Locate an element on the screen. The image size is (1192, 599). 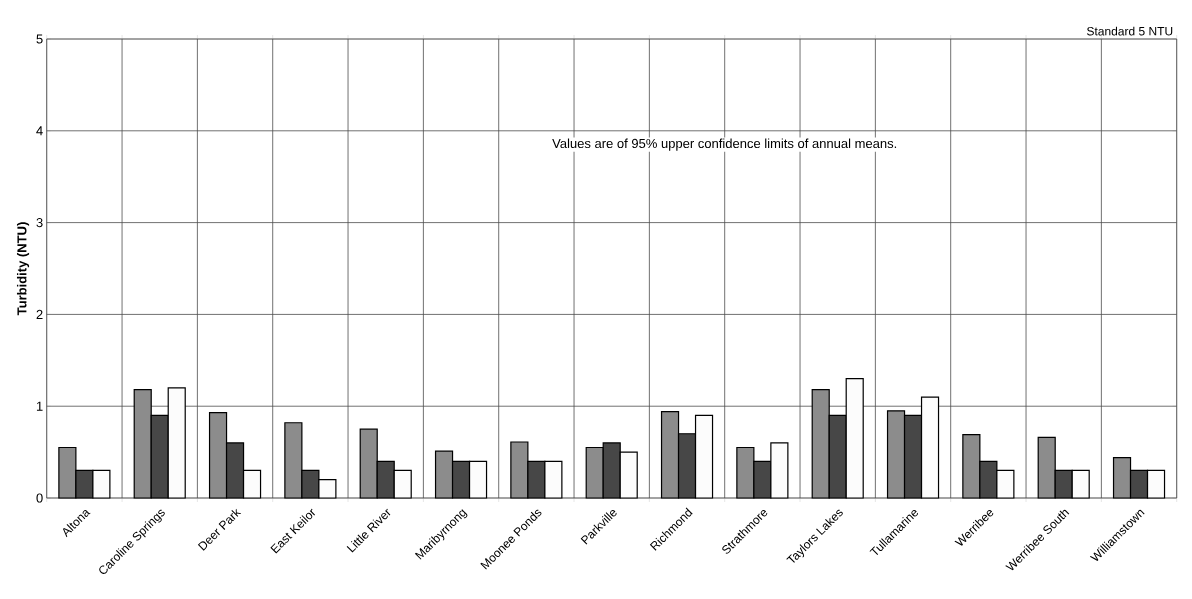
y-tick-label: 4 is located at coordinates (39, 131).